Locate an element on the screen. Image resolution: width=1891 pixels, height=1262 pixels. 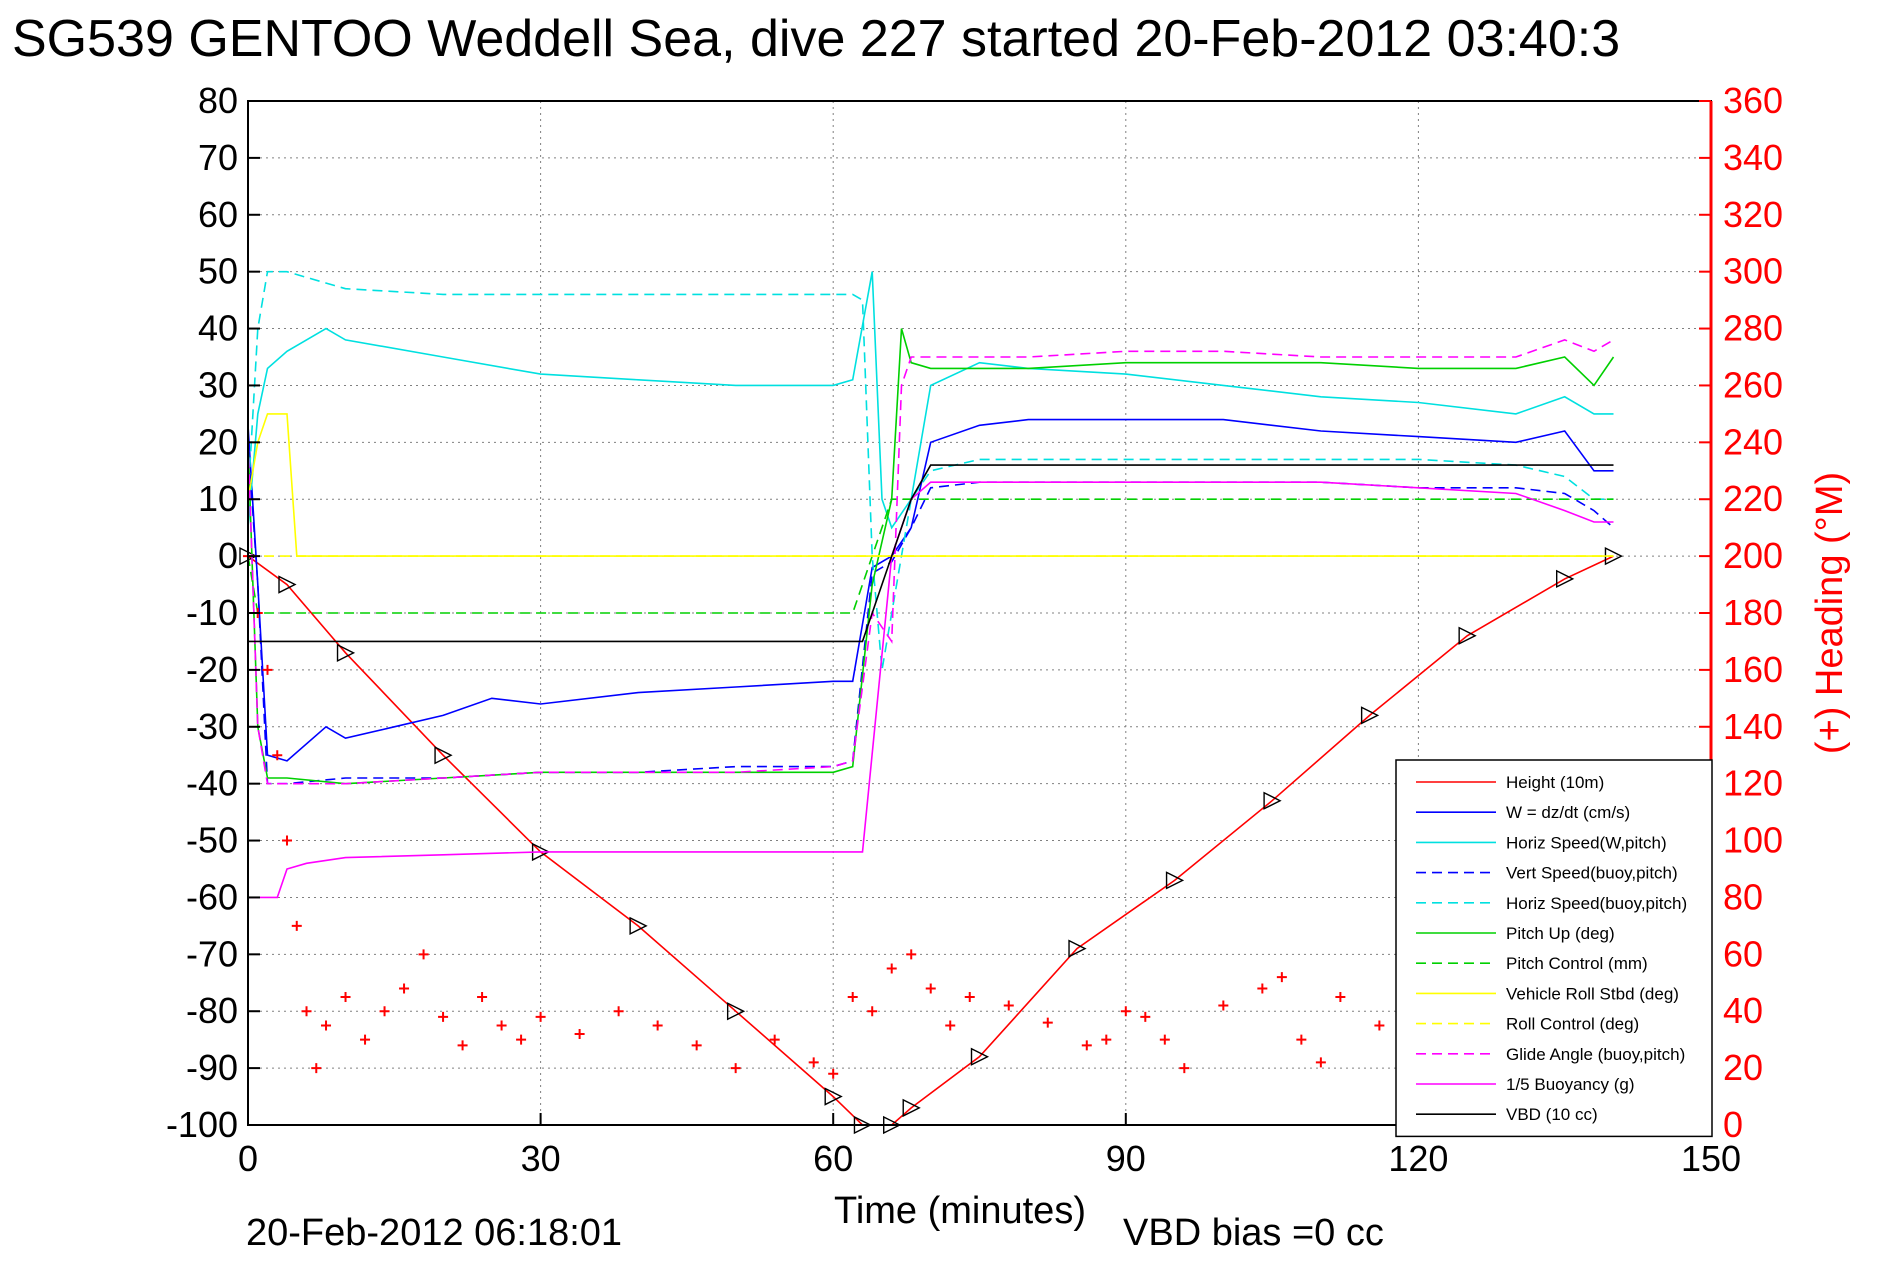
left-tick-label: -70 is located at coordinates (212, 953).